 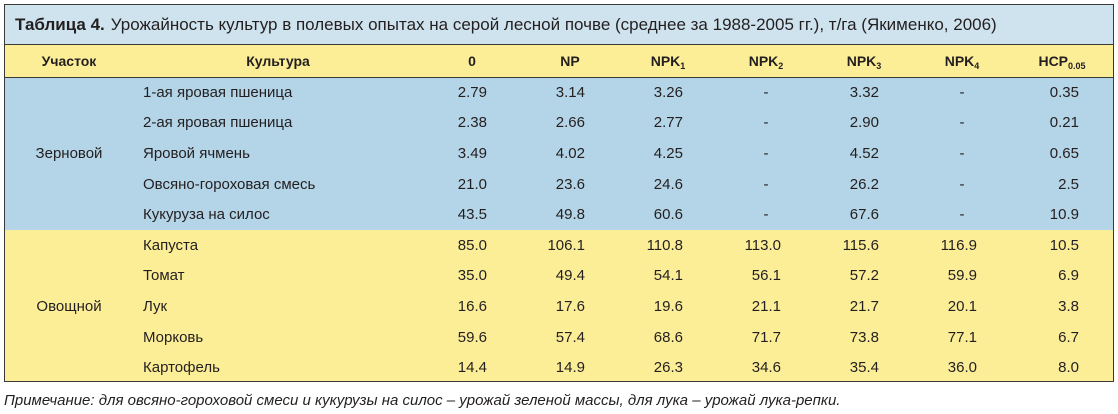 I want to click on value-npk4-cell: 20.1, so click(x=962, y=306).